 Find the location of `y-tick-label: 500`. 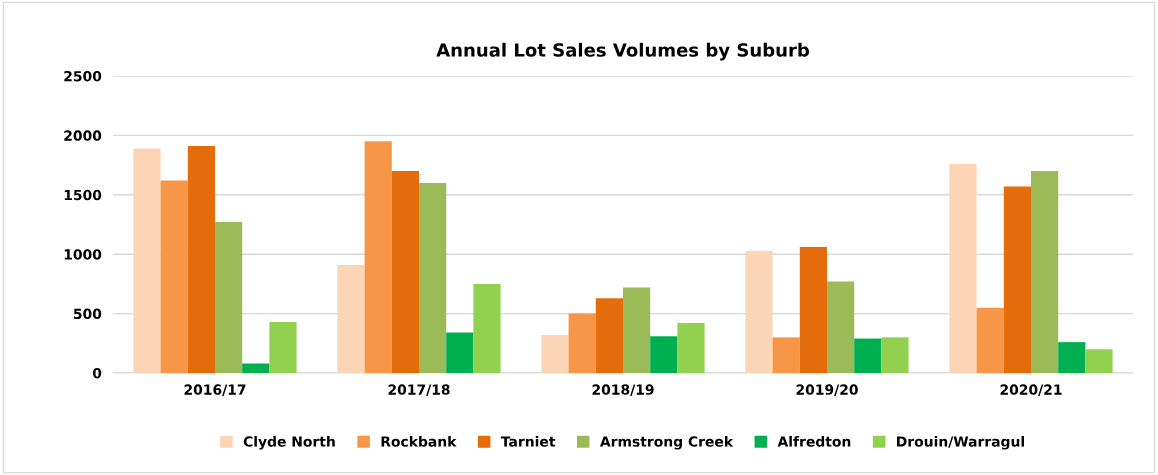

y-tick-label: 500 is located at coordinates (87, 314).